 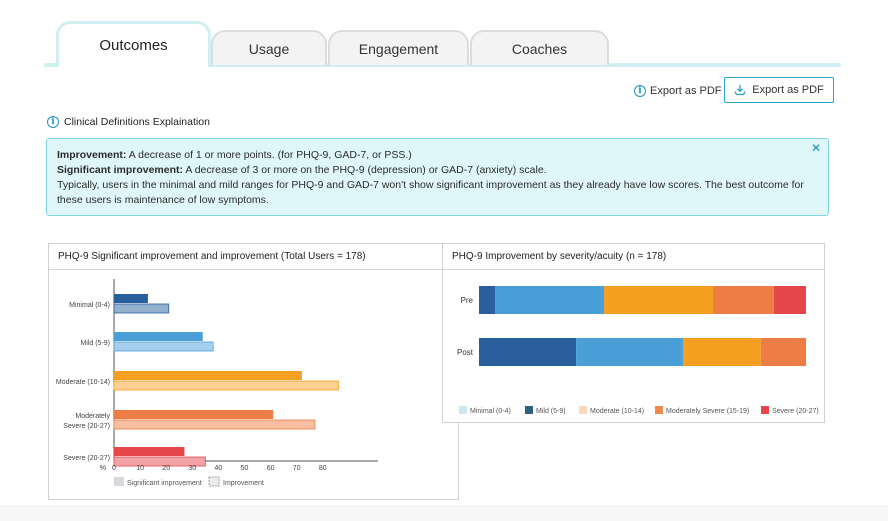 I want to click on x-tick-label: 10, so click(x=140, y=468).